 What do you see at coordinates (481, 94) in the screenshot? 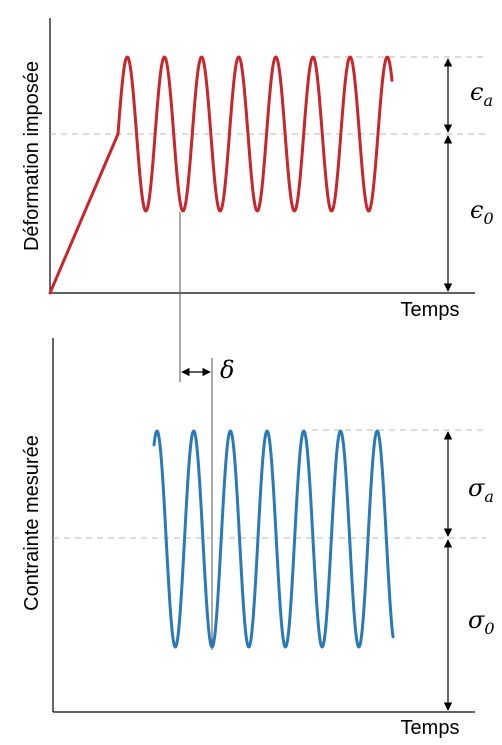
I see `strain-amplitude-symbol: ϵa` at bounding box center [481, 94].